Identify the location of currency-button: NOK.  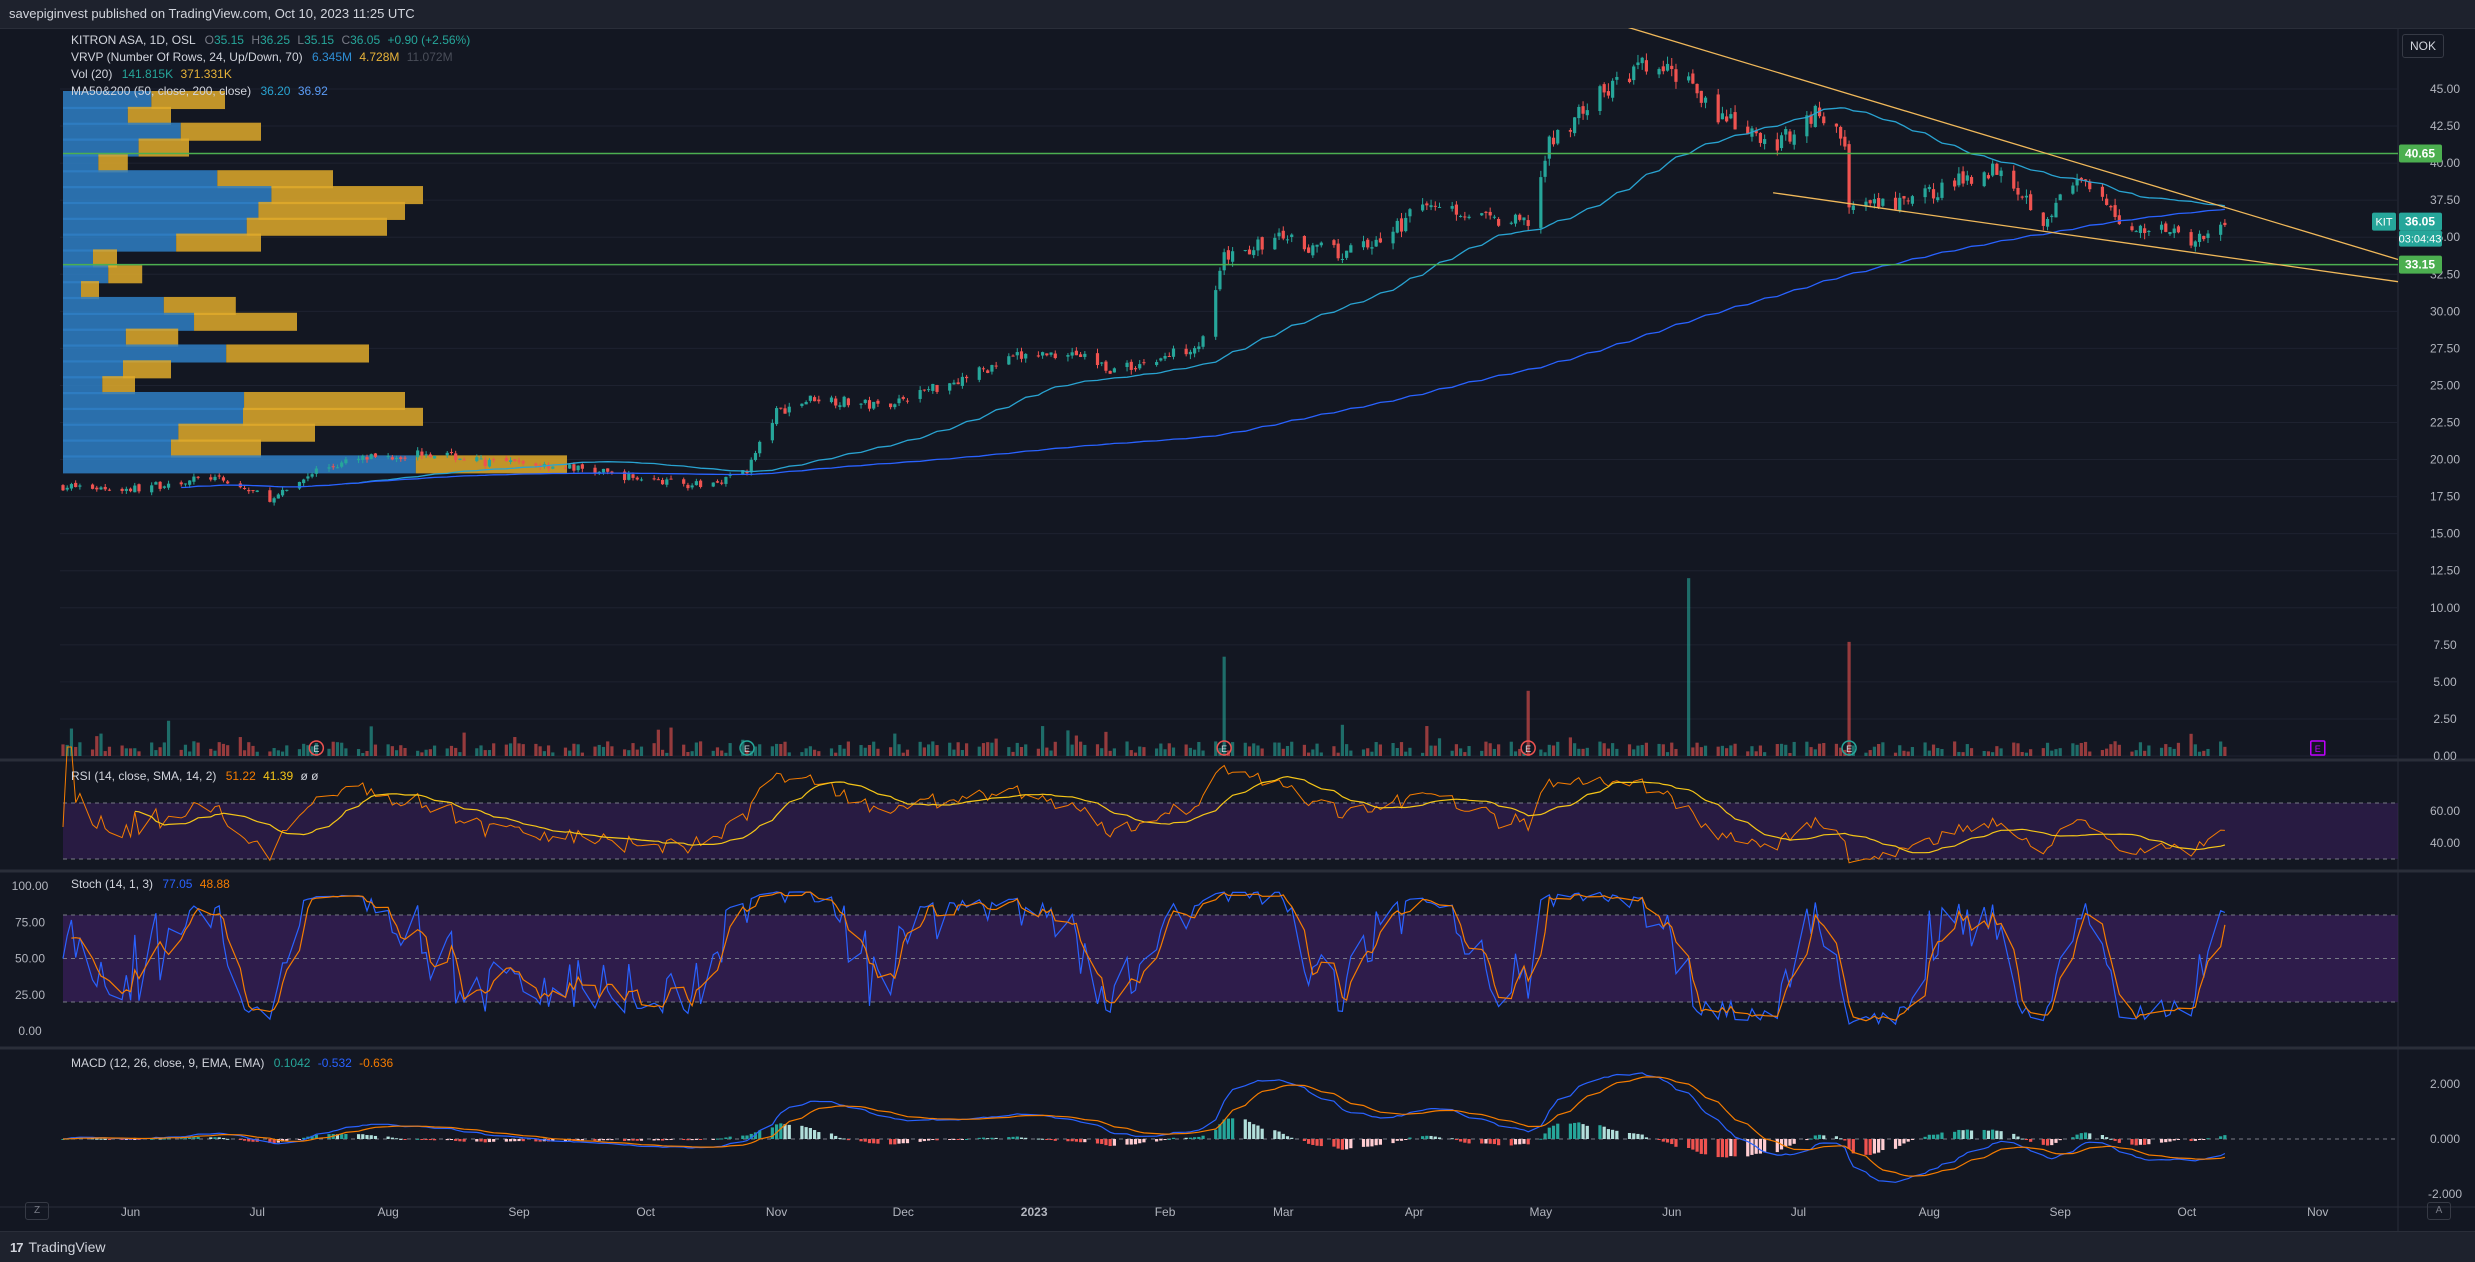
(2423, 46).